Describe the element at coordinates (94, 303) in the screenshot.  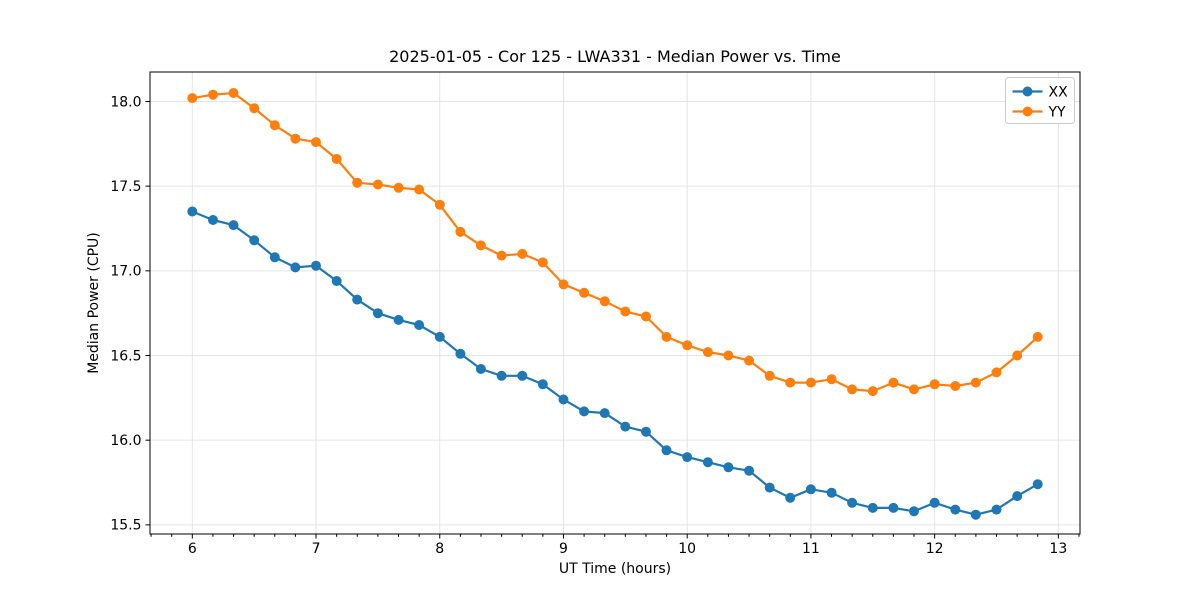
I see `y-axis-label: Median Power (CPU)` at that location.